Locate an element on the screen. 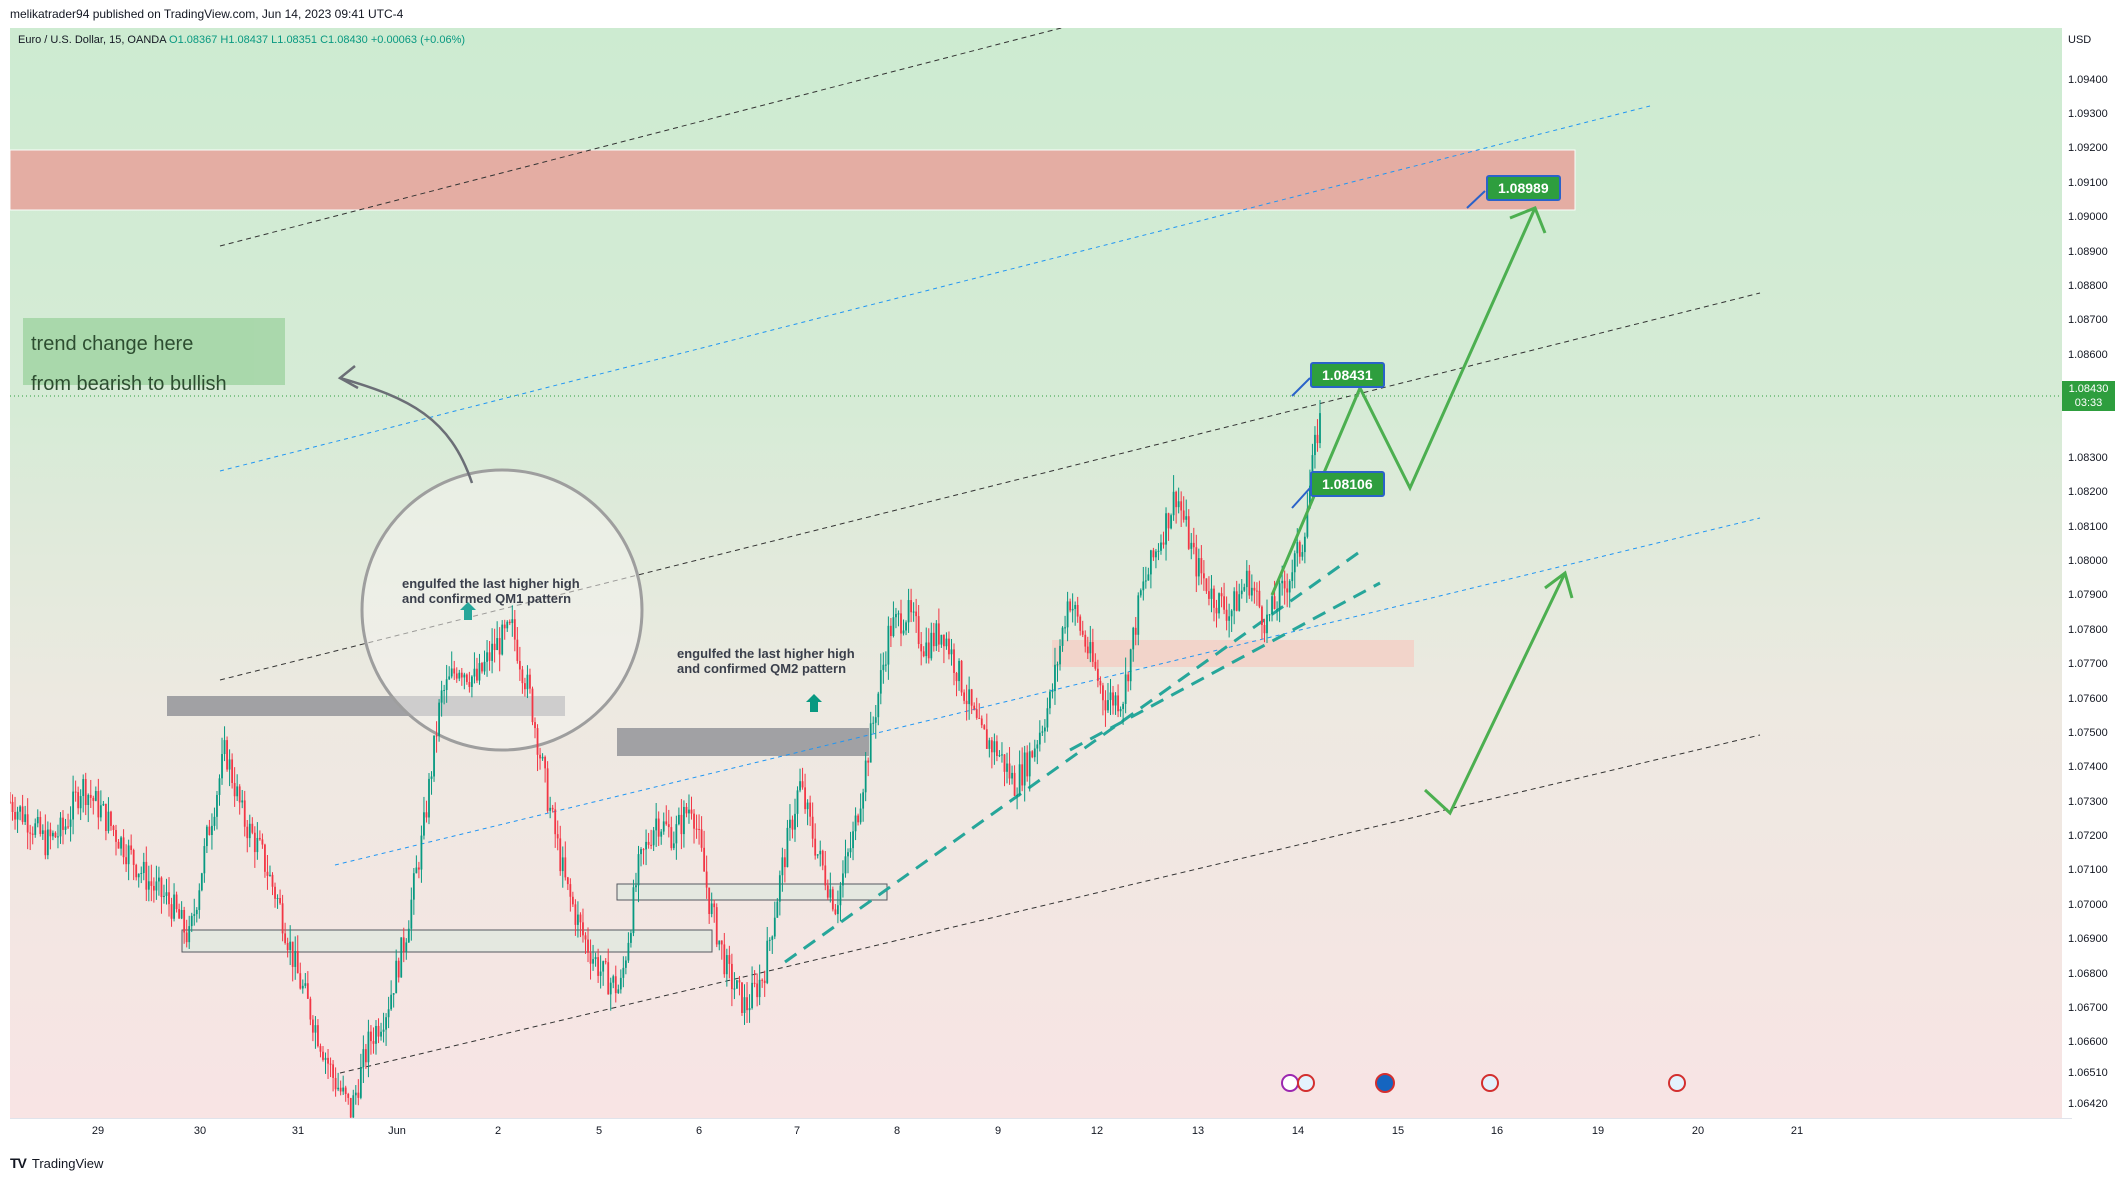  qm2-up-arrow-icon is located at coordinates (814, 703).